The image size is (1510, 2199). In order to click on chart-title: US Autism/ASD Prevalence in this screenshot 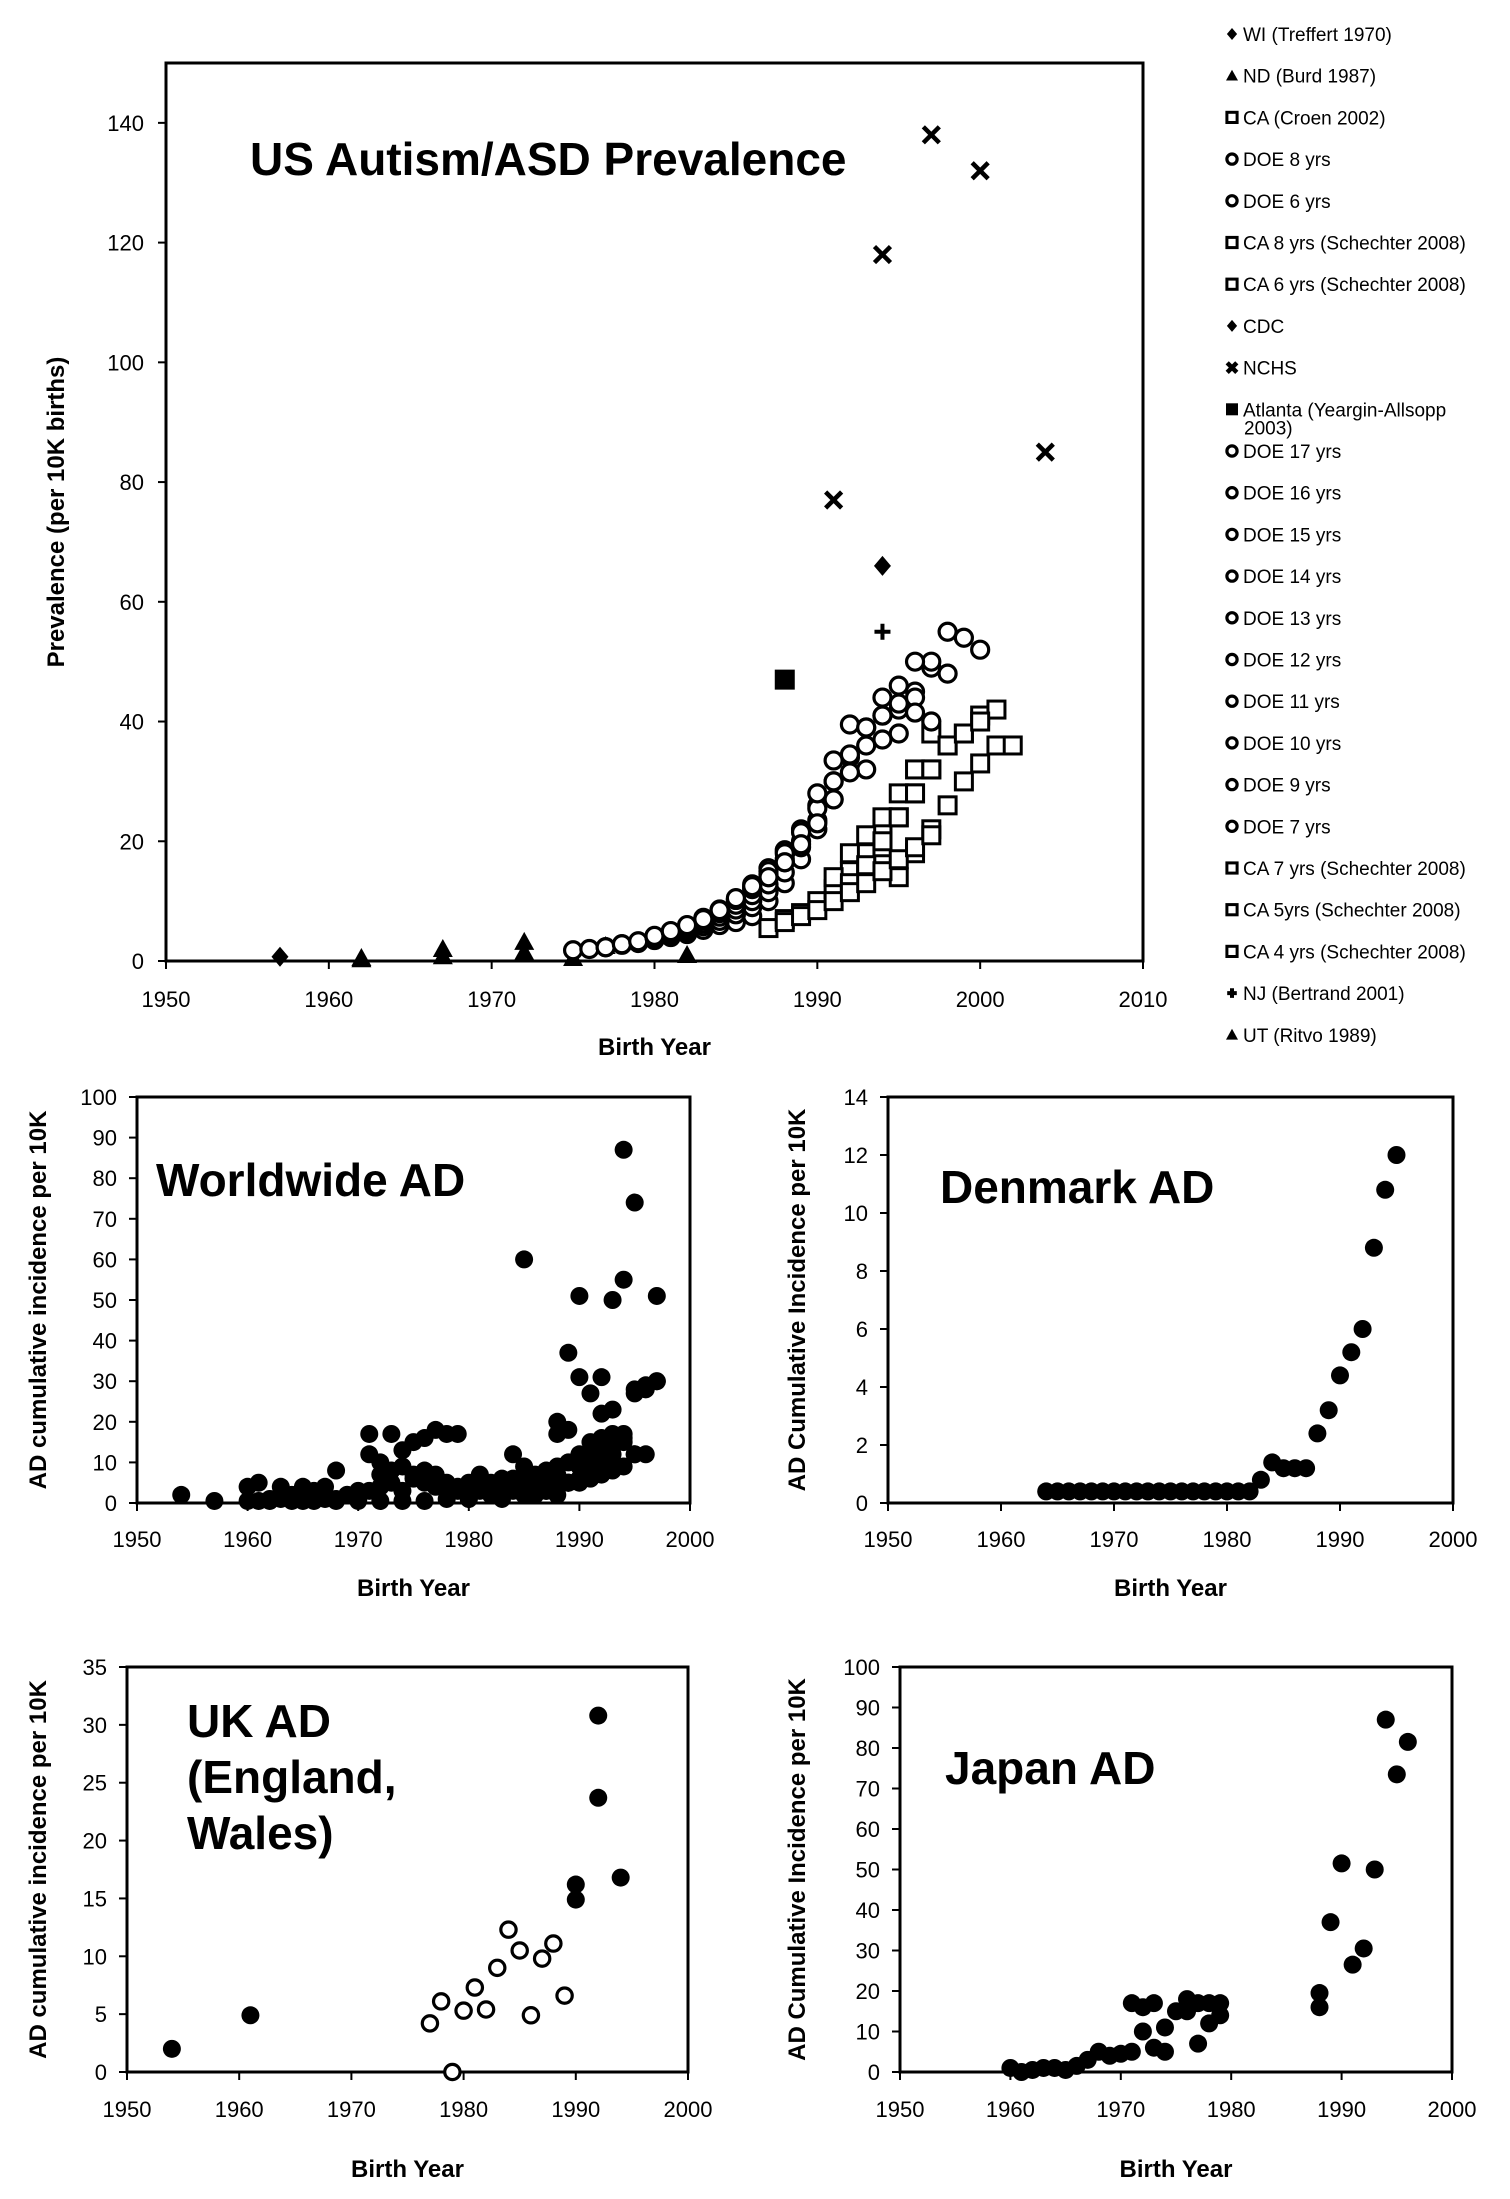, I will do `click(548, 159)`.